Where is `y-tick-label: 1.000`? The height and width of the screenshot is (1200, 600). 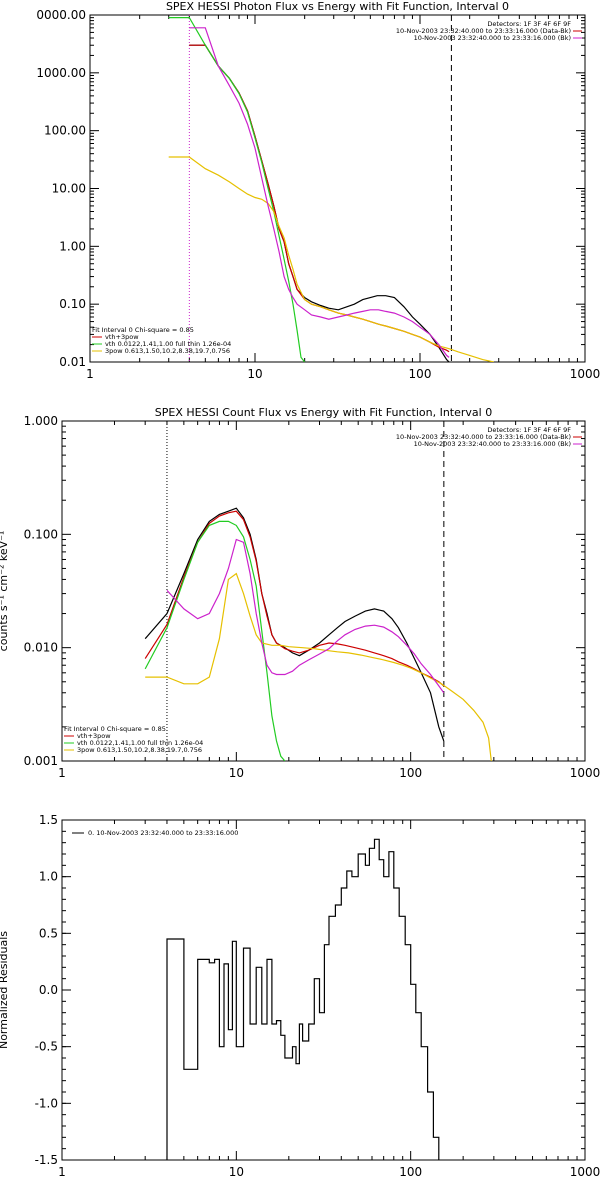
y-tick-label: 1.000 is located at coordinates (41, 421).